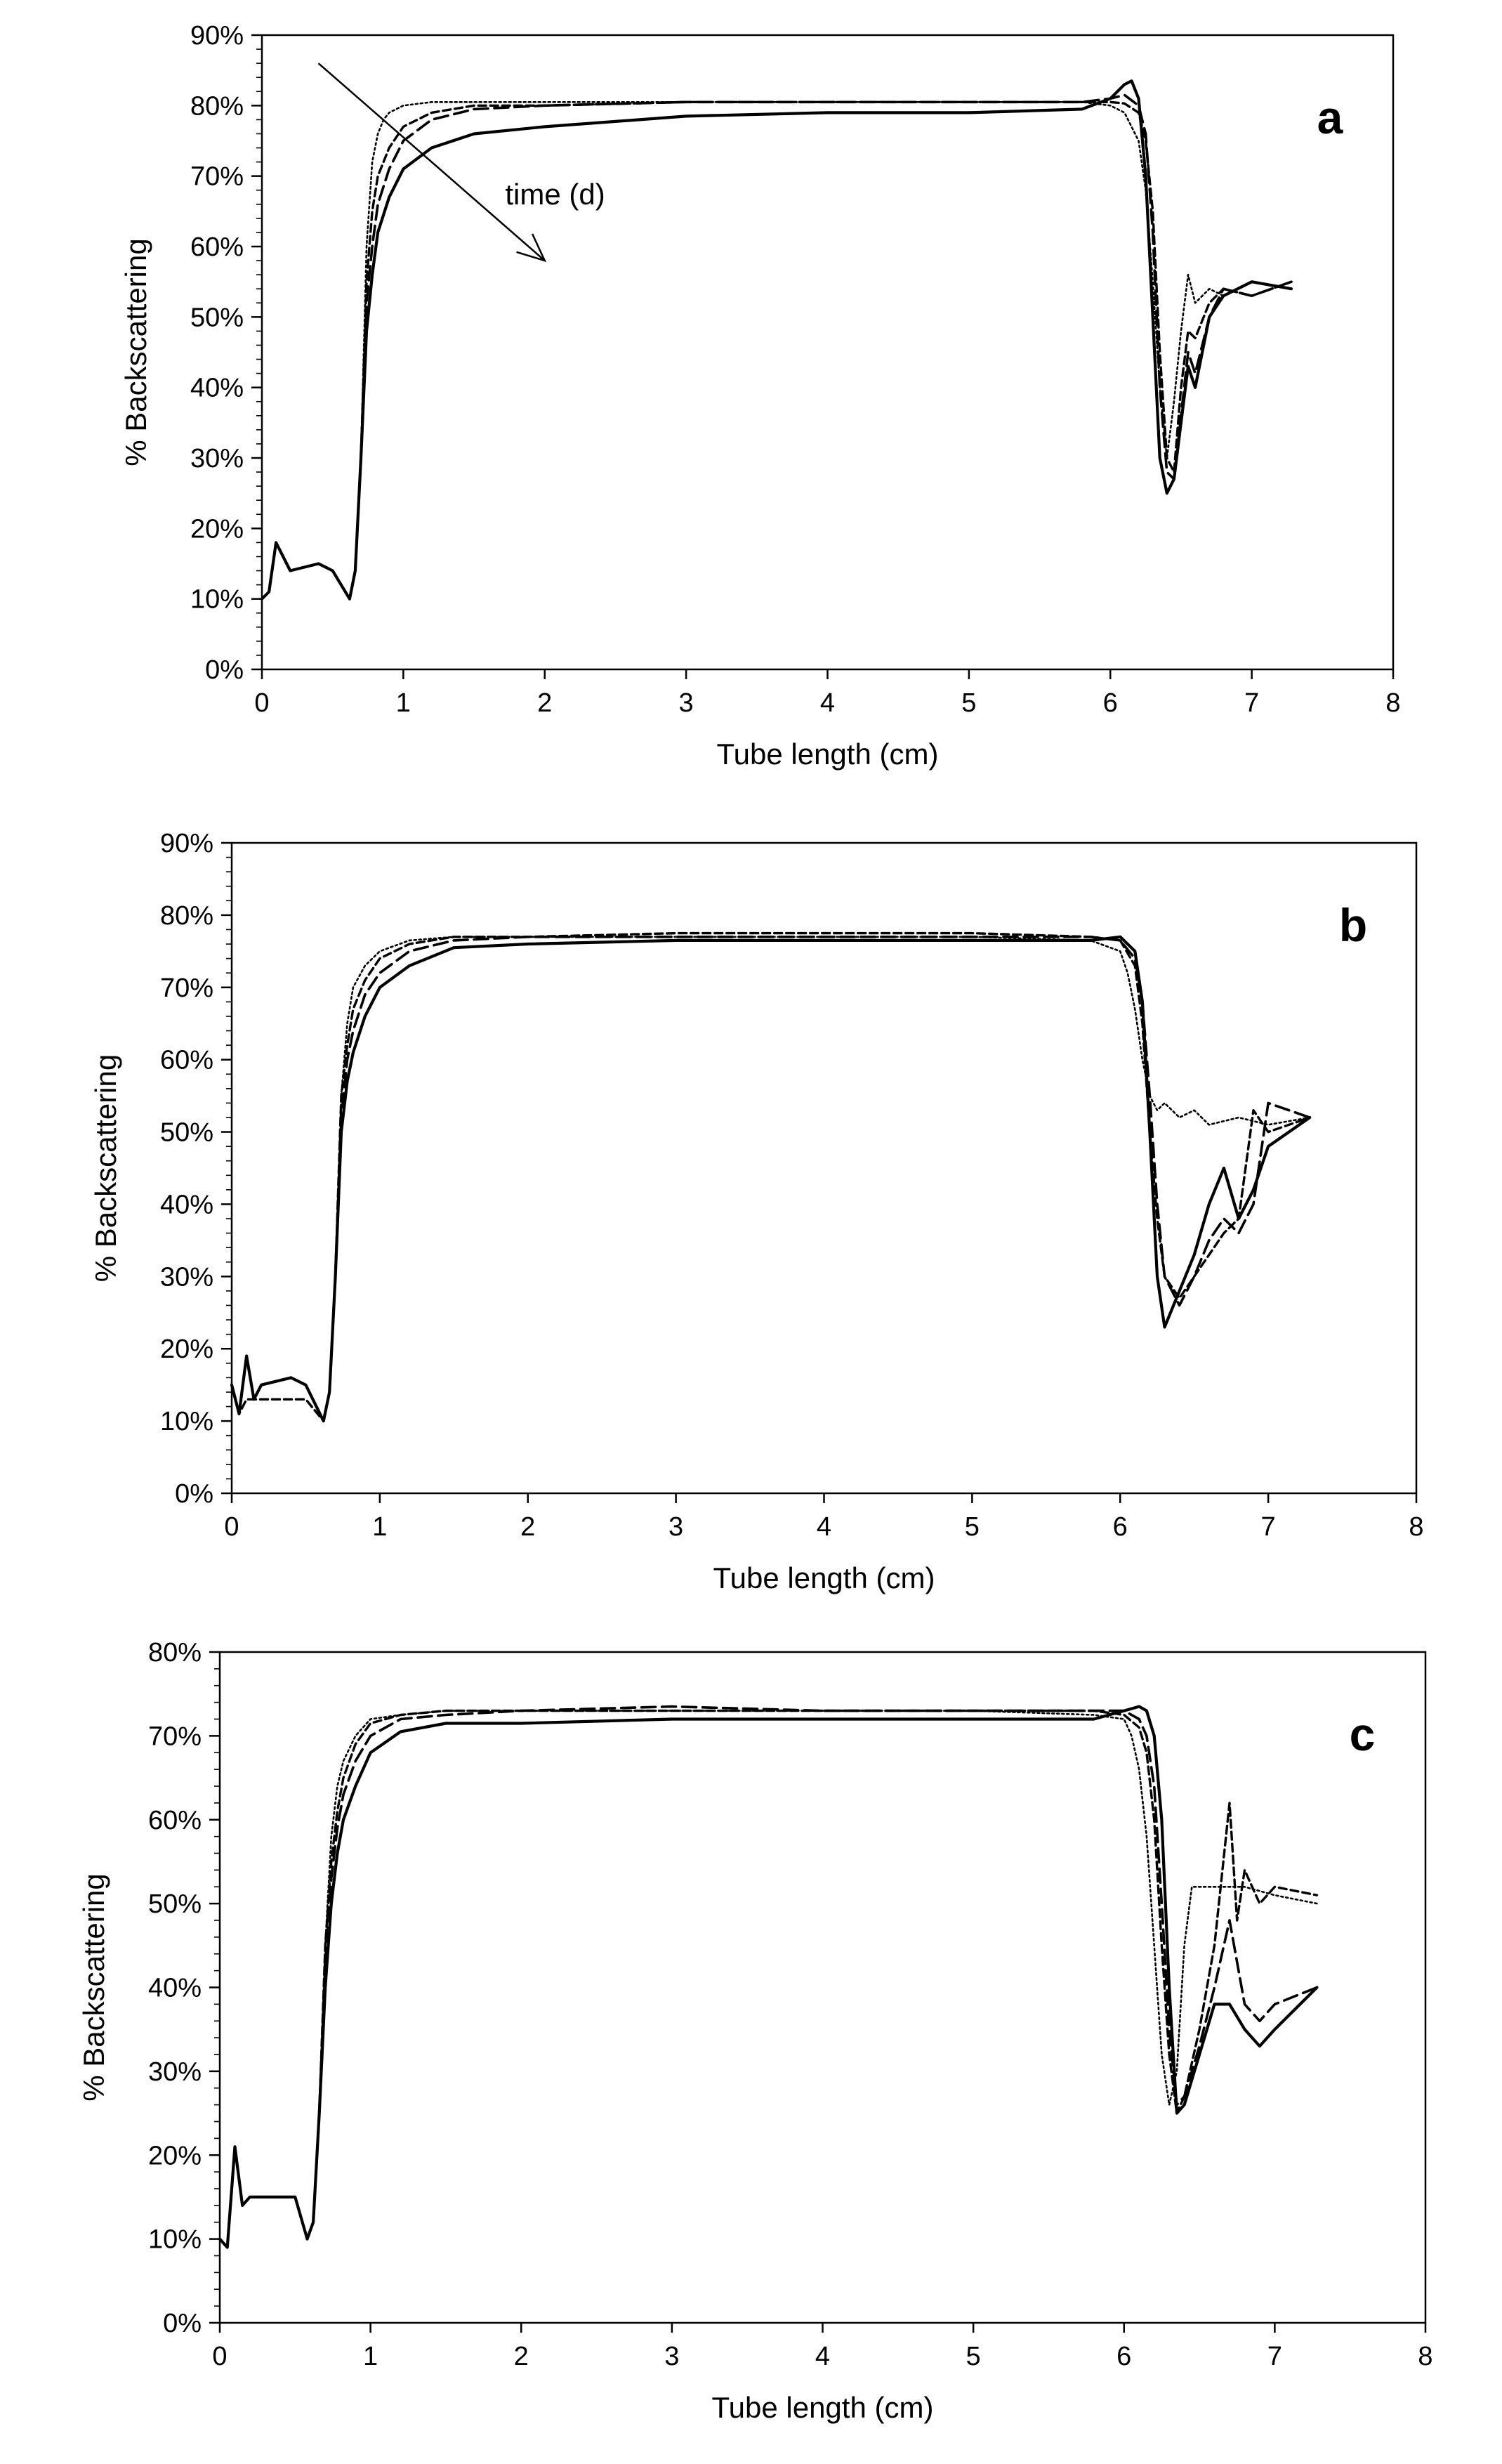 The height and width of the screenshot is (2464, 1502). I want to click on y-tick-label-a-7: 70%, so click(217, 177).